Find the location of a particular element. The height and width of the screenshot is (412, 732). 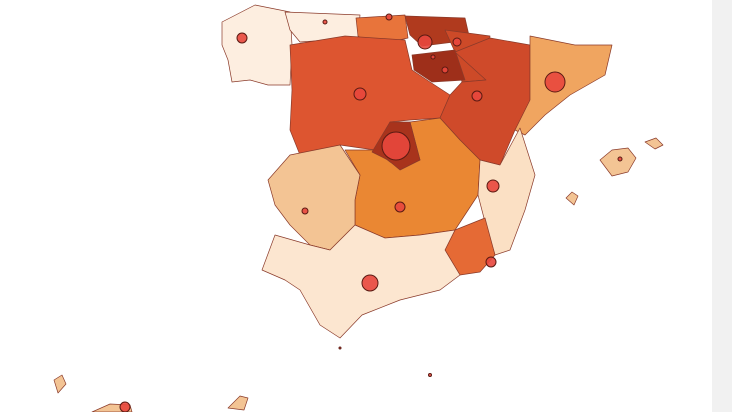

scrollbar is located at coordinates (722, 206).